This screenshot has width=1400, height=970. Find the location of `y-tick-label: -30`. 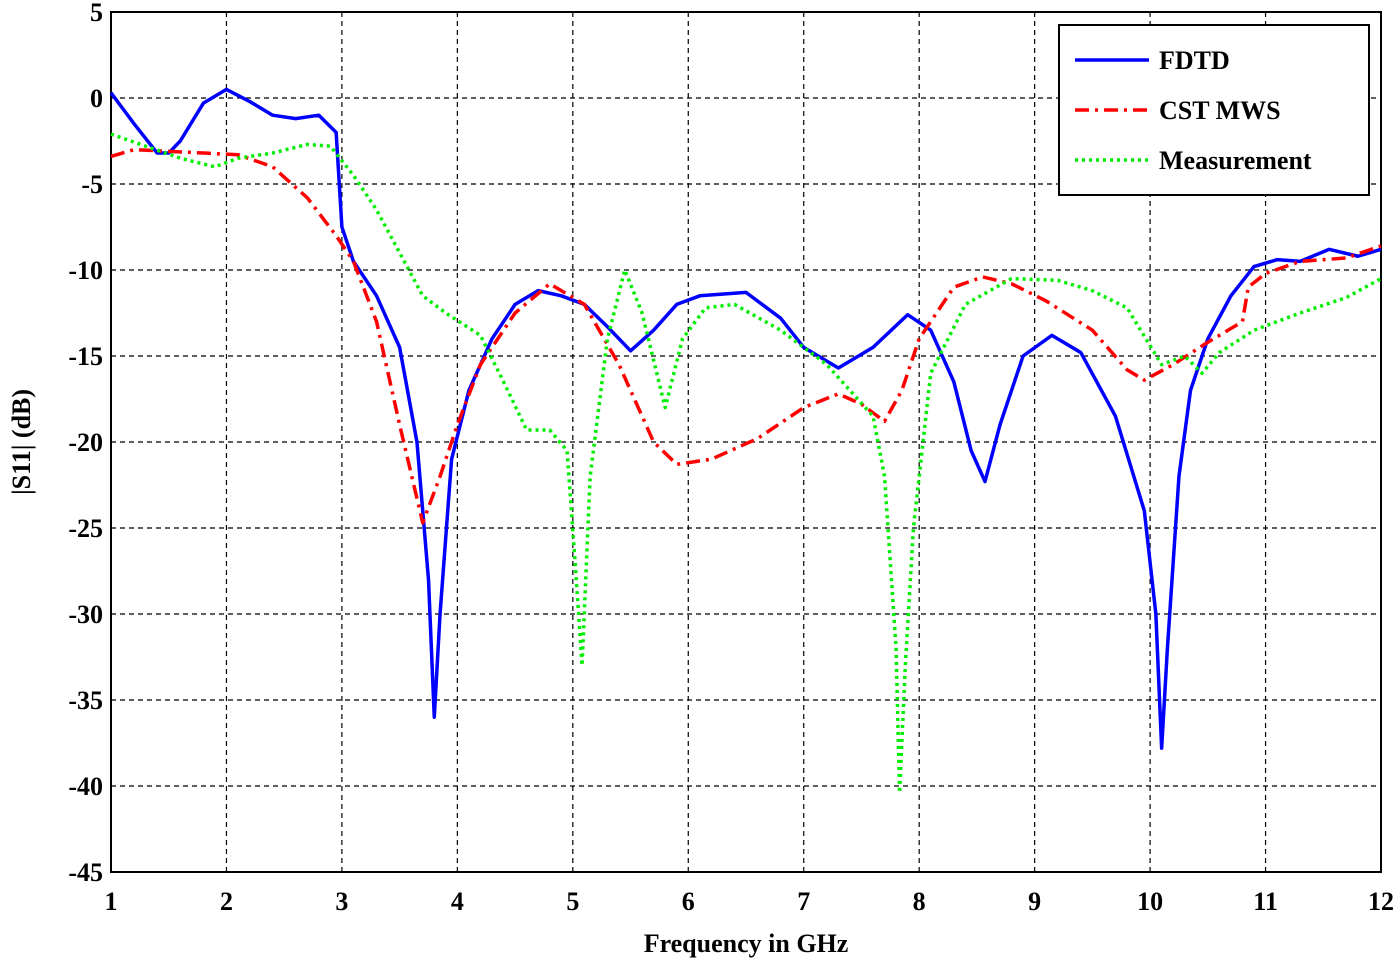

y-tick-label: -30 is located at coordinates (85, 614).